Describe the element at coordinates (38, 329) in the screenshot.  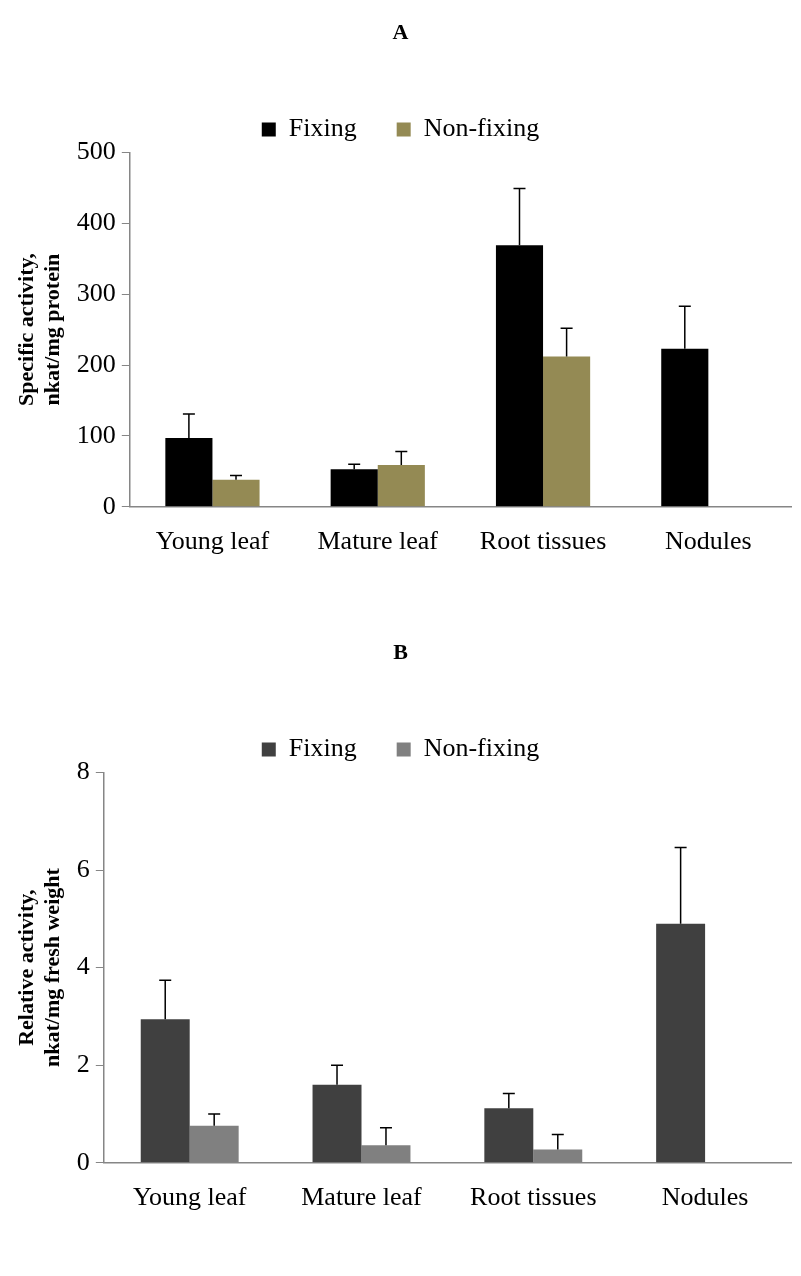
I see `y-axis-title: Specific activity, nkat/mg protein` at that location.